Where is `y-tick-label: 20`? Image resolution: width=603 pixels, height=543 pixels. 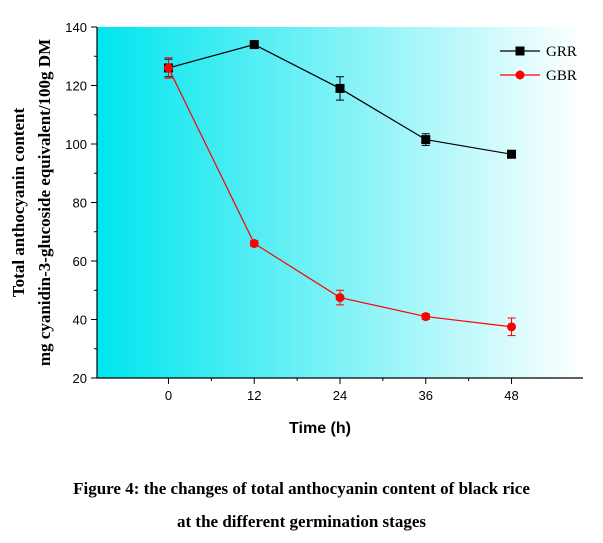 y-tick-label: 20 is located at coordinates (80, 378).